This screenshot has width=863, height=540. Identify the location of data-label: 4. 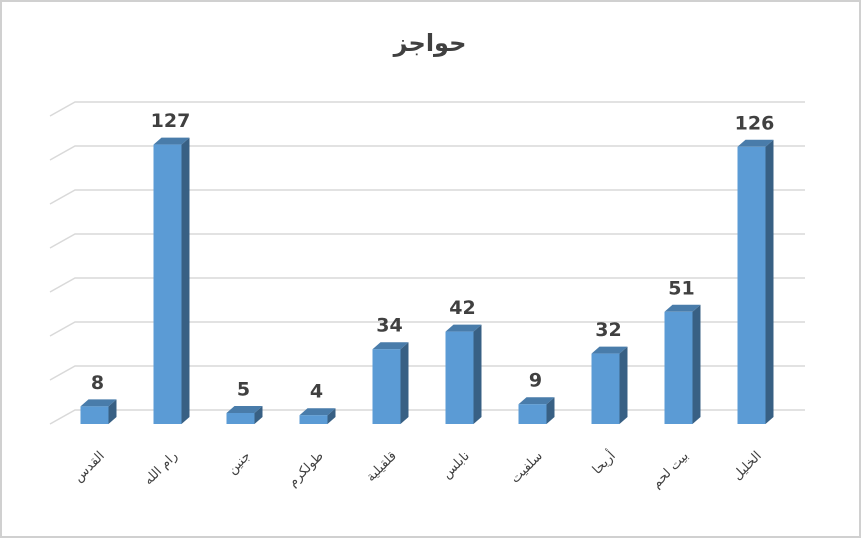
(316, 392).